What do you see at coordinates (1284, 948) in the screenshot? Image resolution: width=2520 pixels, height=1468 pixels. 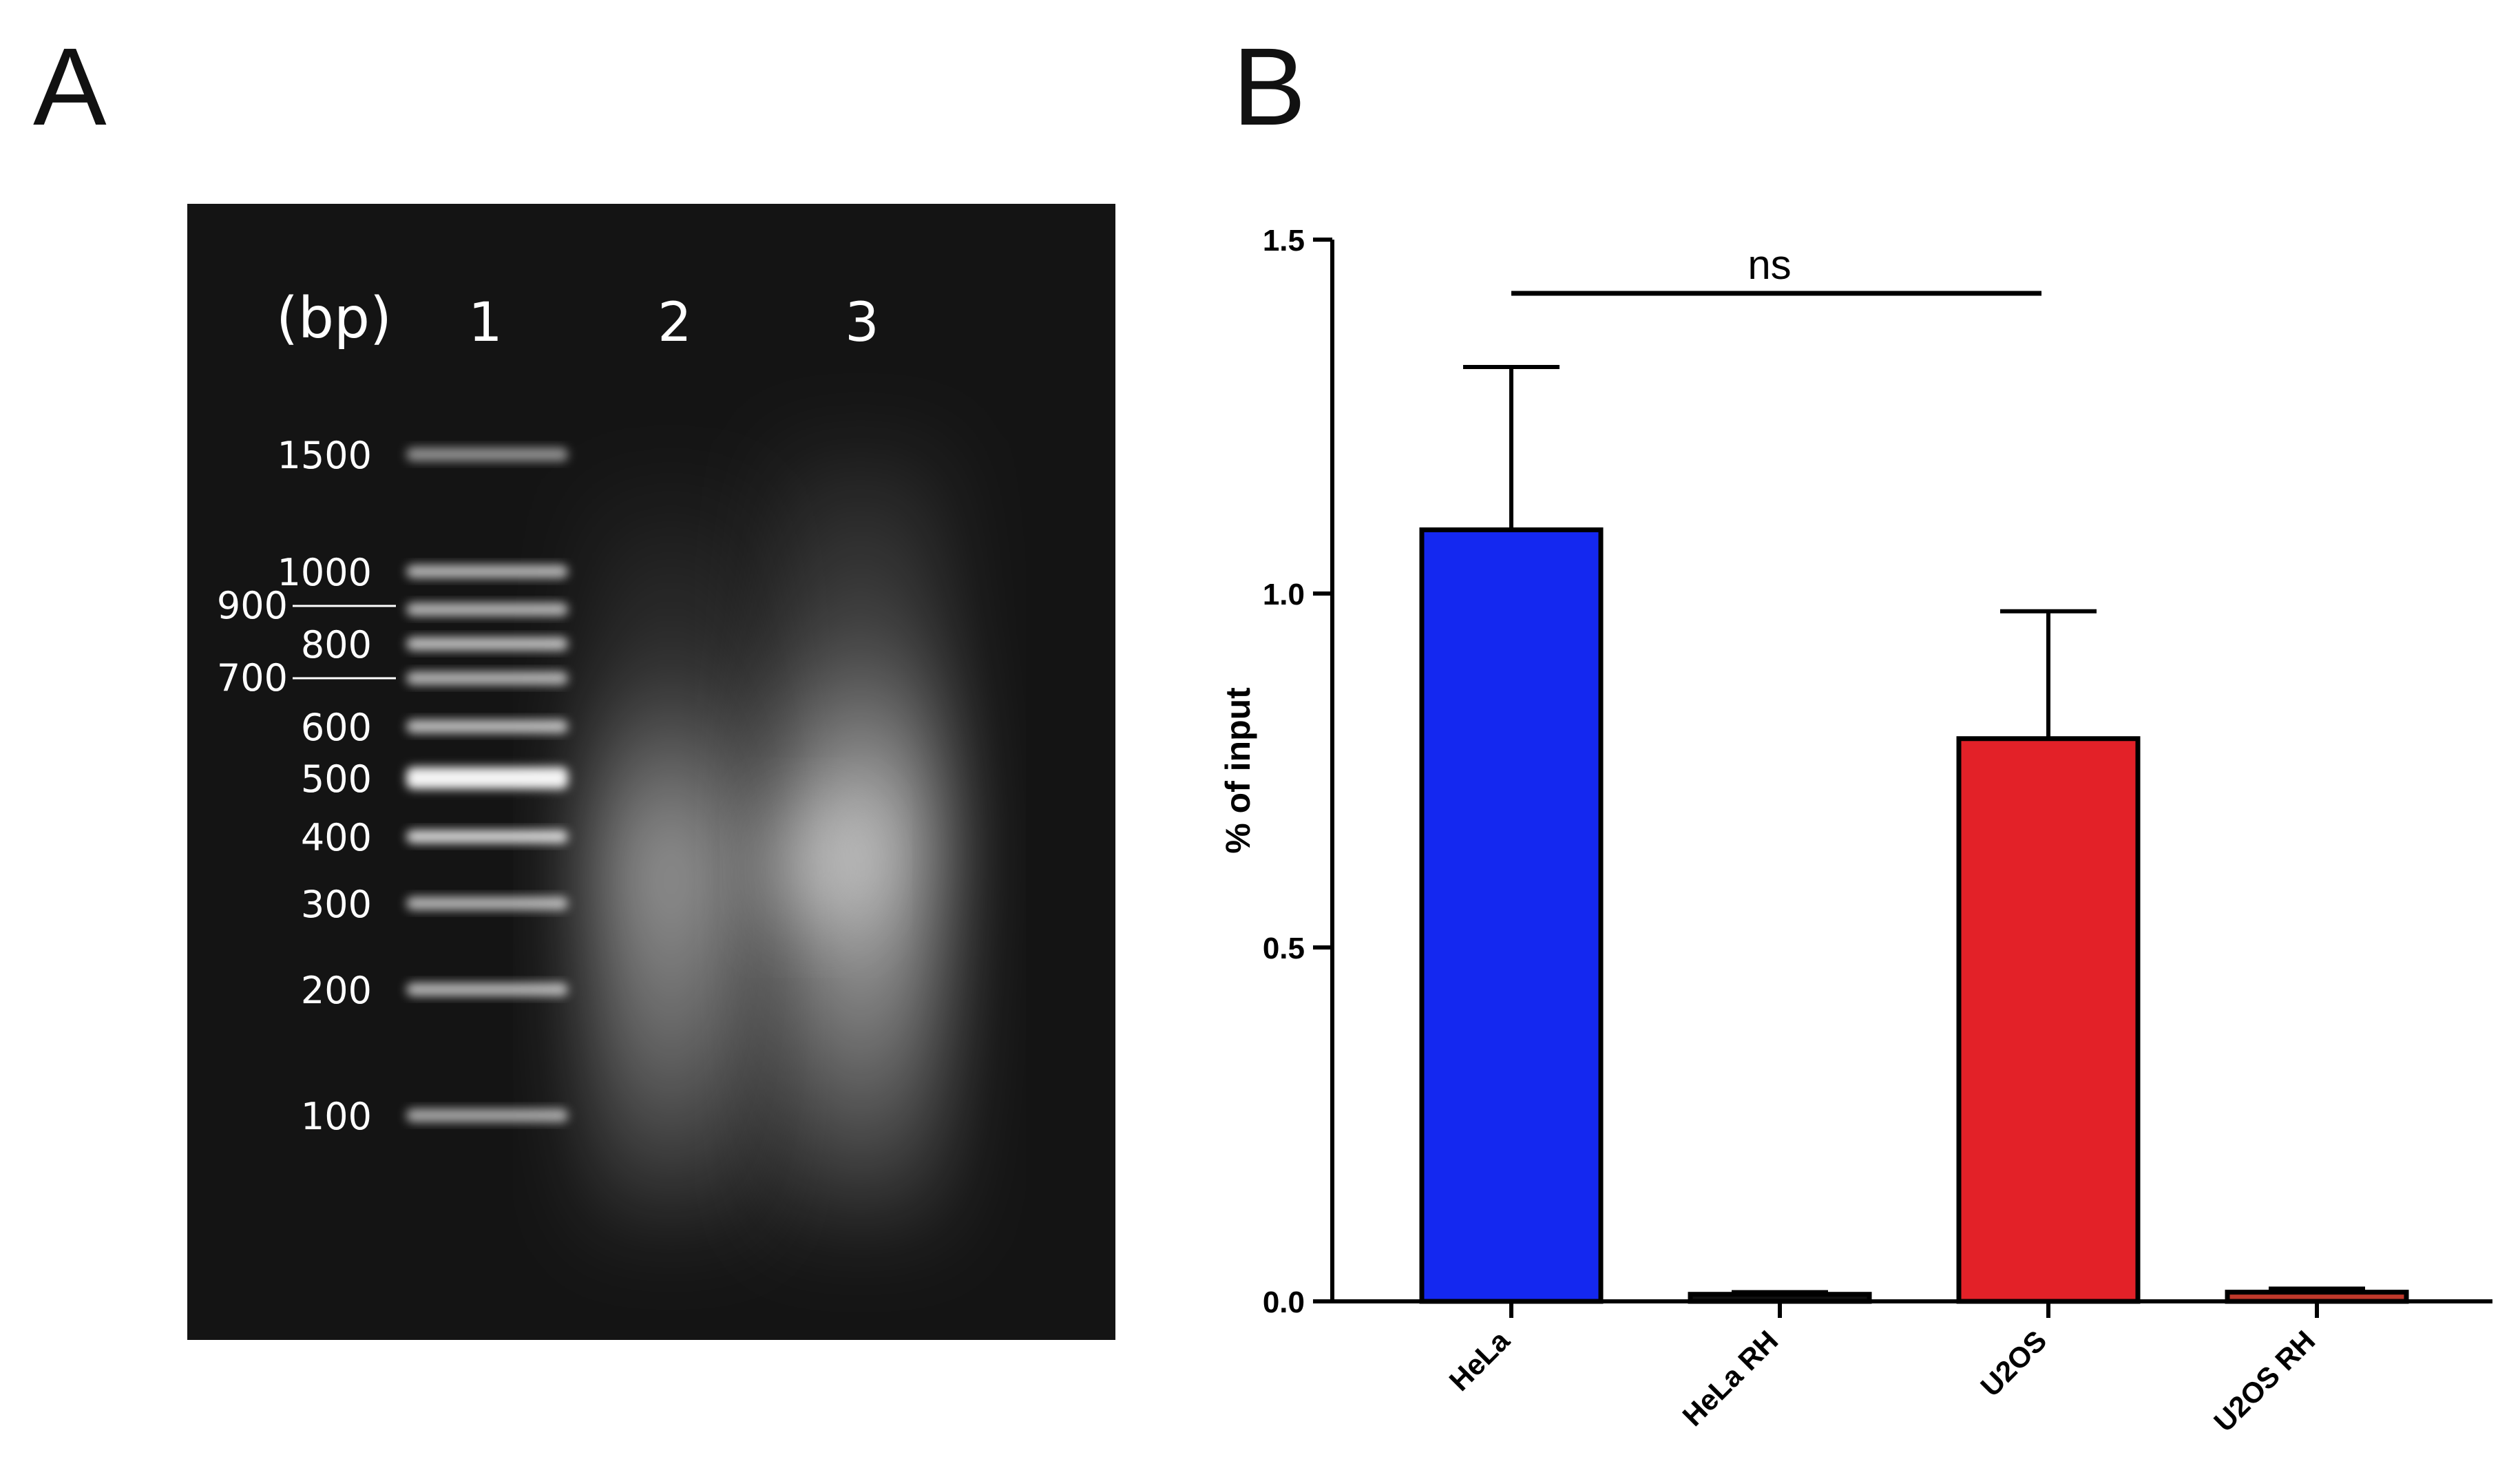 I see `y-tick-label: 0.5` at bounding box center [1284, 948].